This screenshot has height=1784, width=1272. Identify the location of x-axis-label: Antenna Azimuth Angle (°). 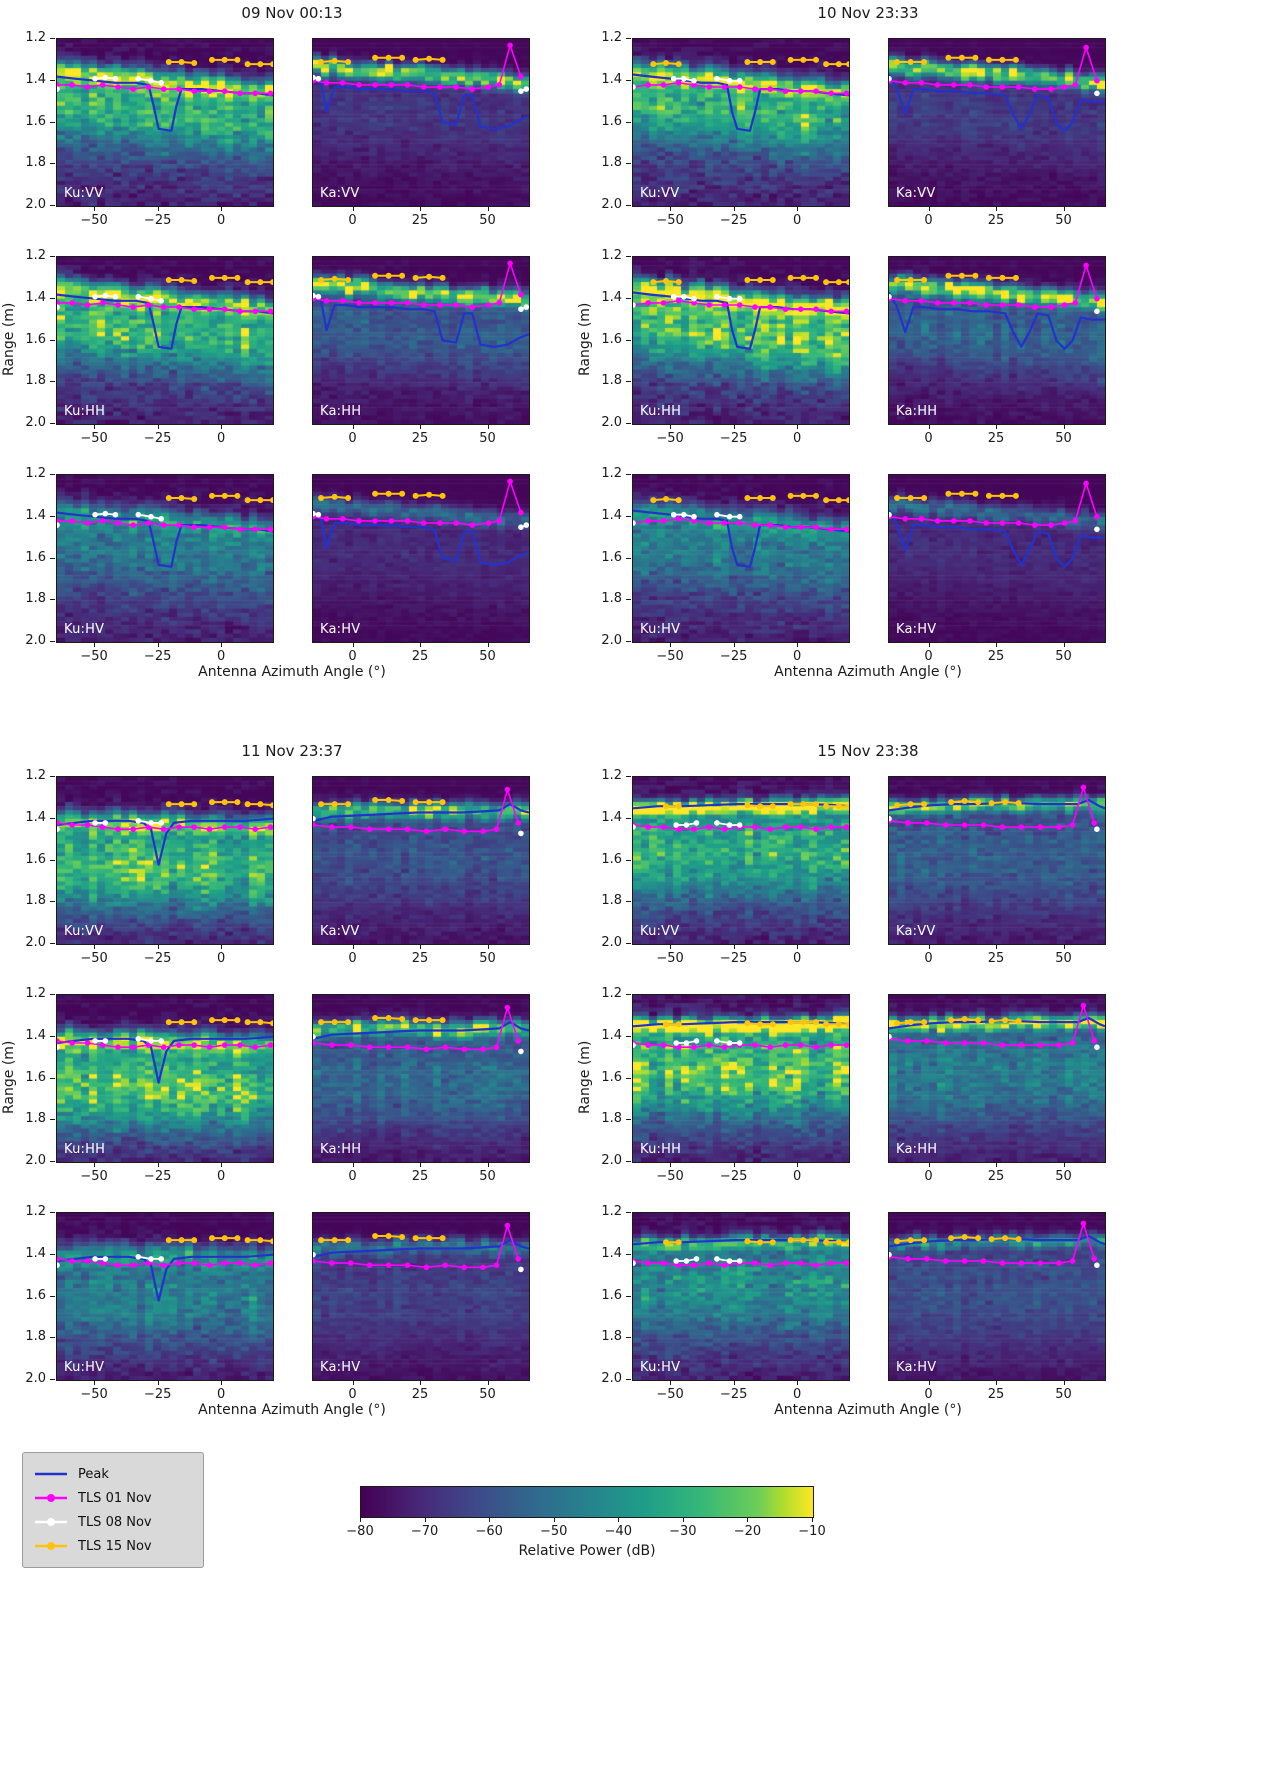
(868, 672).